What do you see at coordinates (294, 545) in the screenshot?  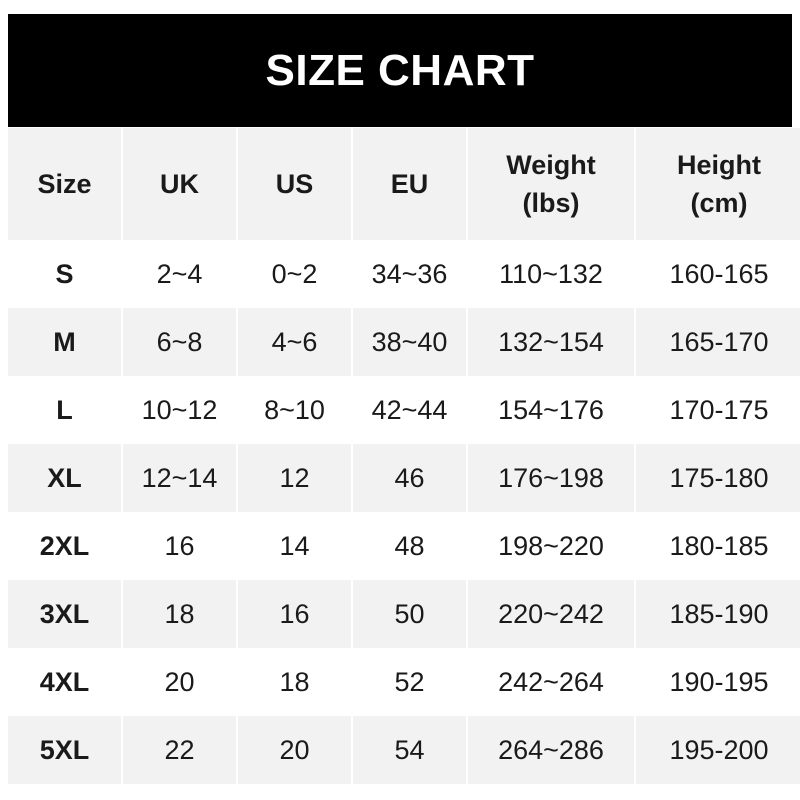 I see `table-cell: 14` at bounding box center [294, 545].